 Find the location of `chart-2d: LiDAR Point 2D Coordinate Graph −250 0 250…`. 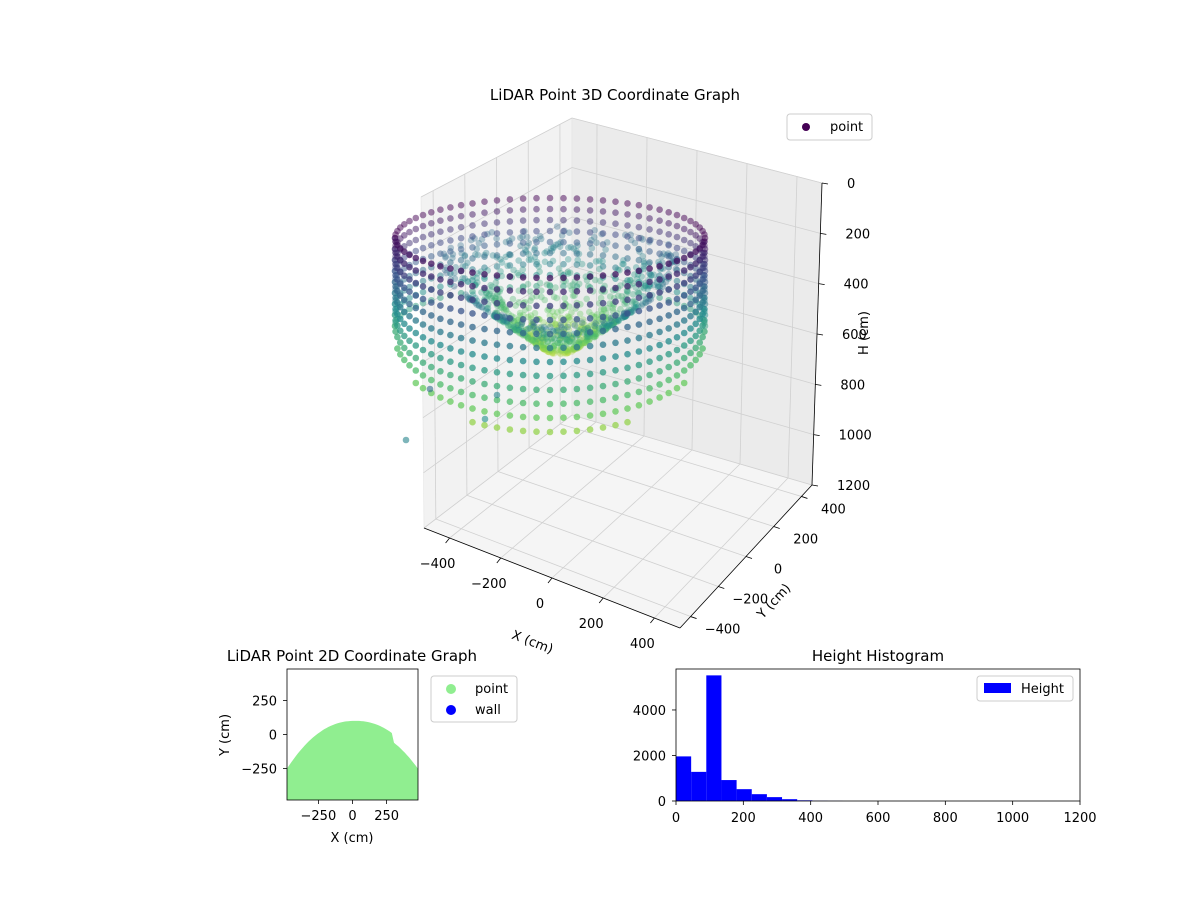

chart-2d: LiDAR Point 2D Coordinate Graph −250 0 250… is located at coordinates (368, 746).